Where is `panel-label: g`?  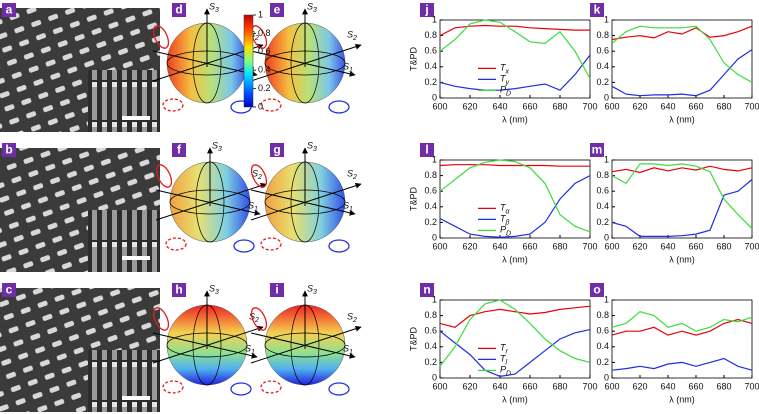
panel-label: g is located at coordinates (276, 150).